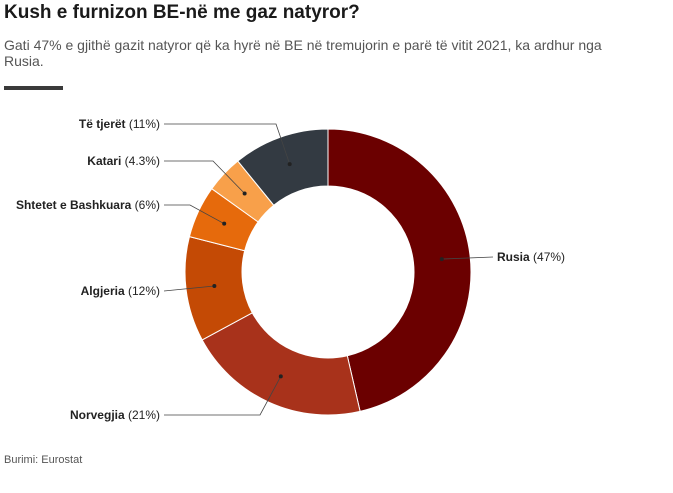 This screenshot has height=493, width=673. Describe the element at coordinates (223, 396) in the screenshot. I see `leader-norvegjia` at that location.